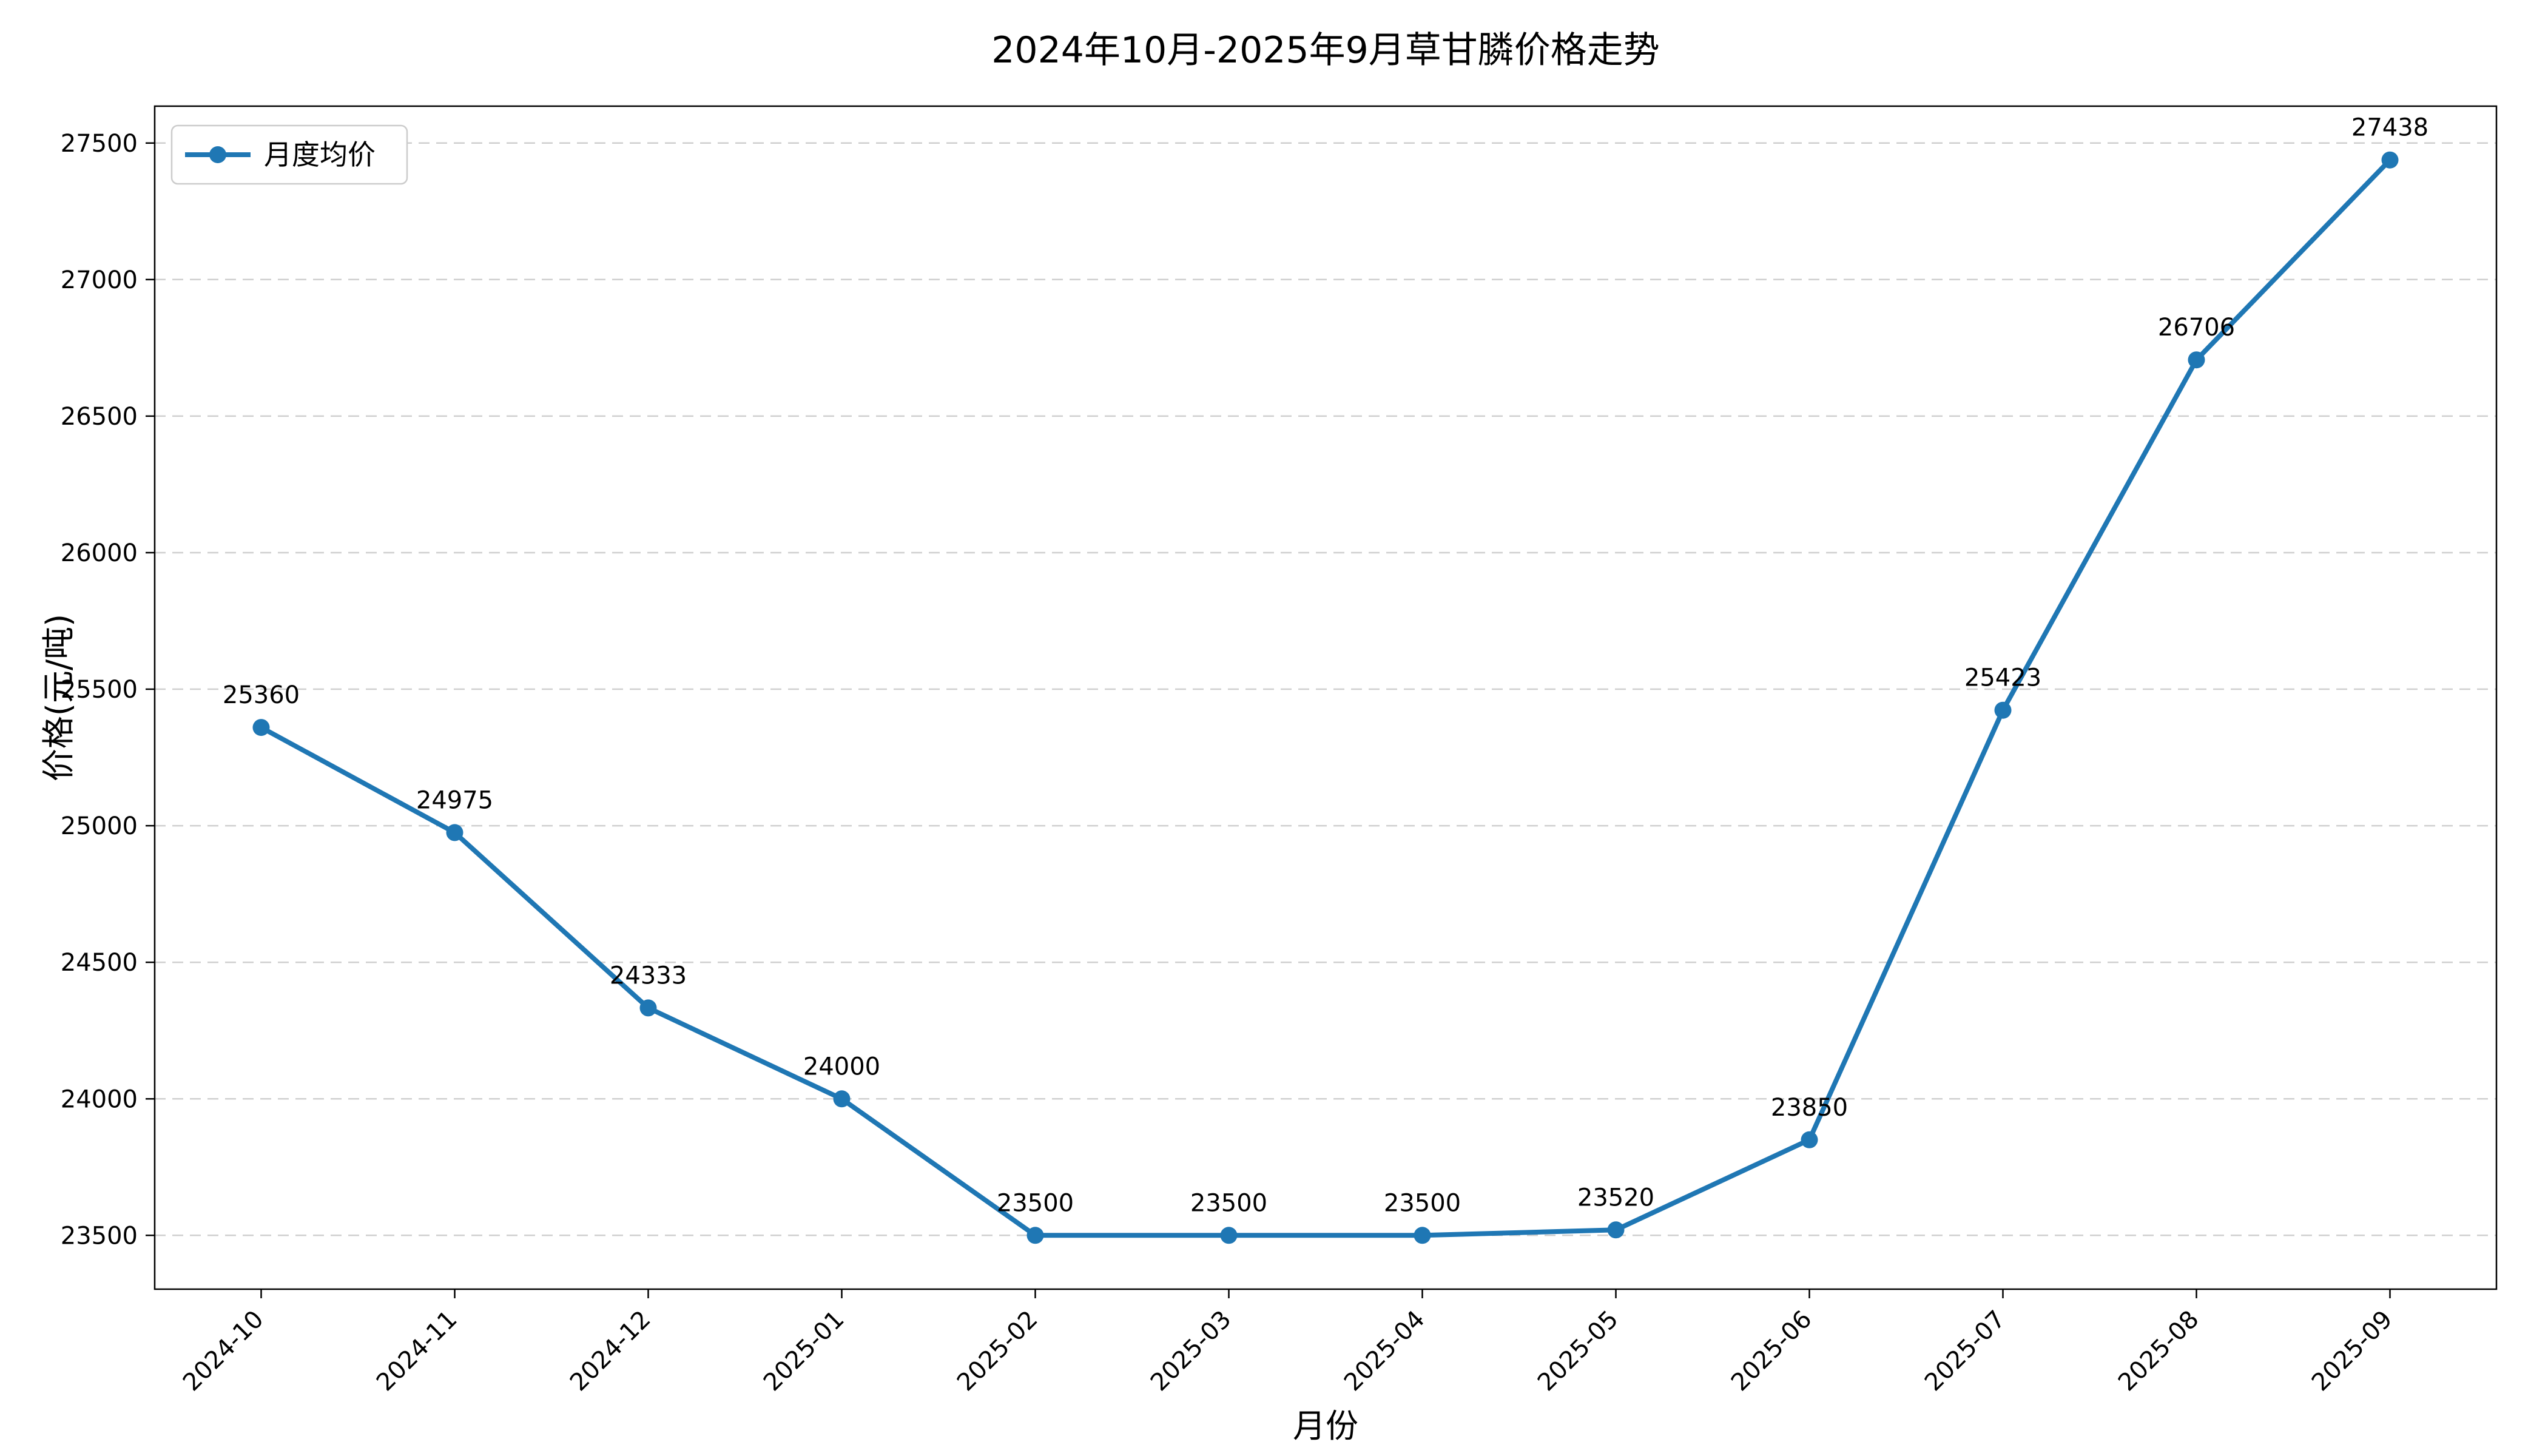 Image resolution: width=2548 pixels, height=1456 pixels. I want to click on x-tick-label: 2025-03, so click(1191, 1351).